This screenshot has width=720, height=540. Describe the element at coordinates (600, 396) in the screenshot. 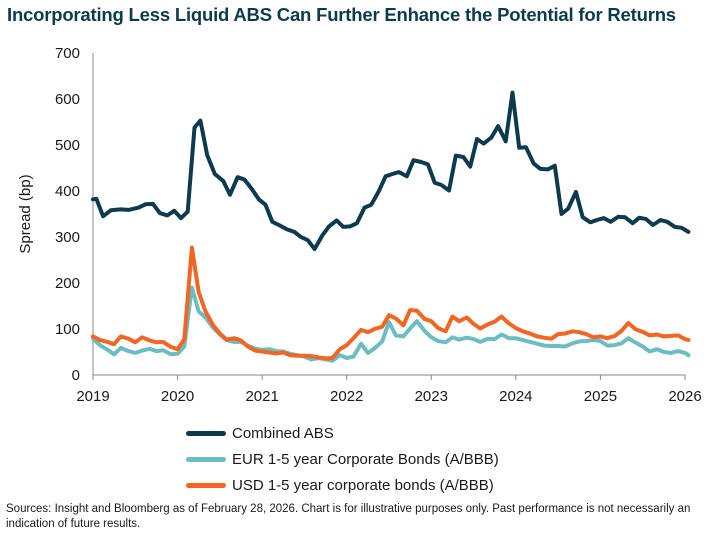

I see `x-tick-label-2025: 2025` at that location.